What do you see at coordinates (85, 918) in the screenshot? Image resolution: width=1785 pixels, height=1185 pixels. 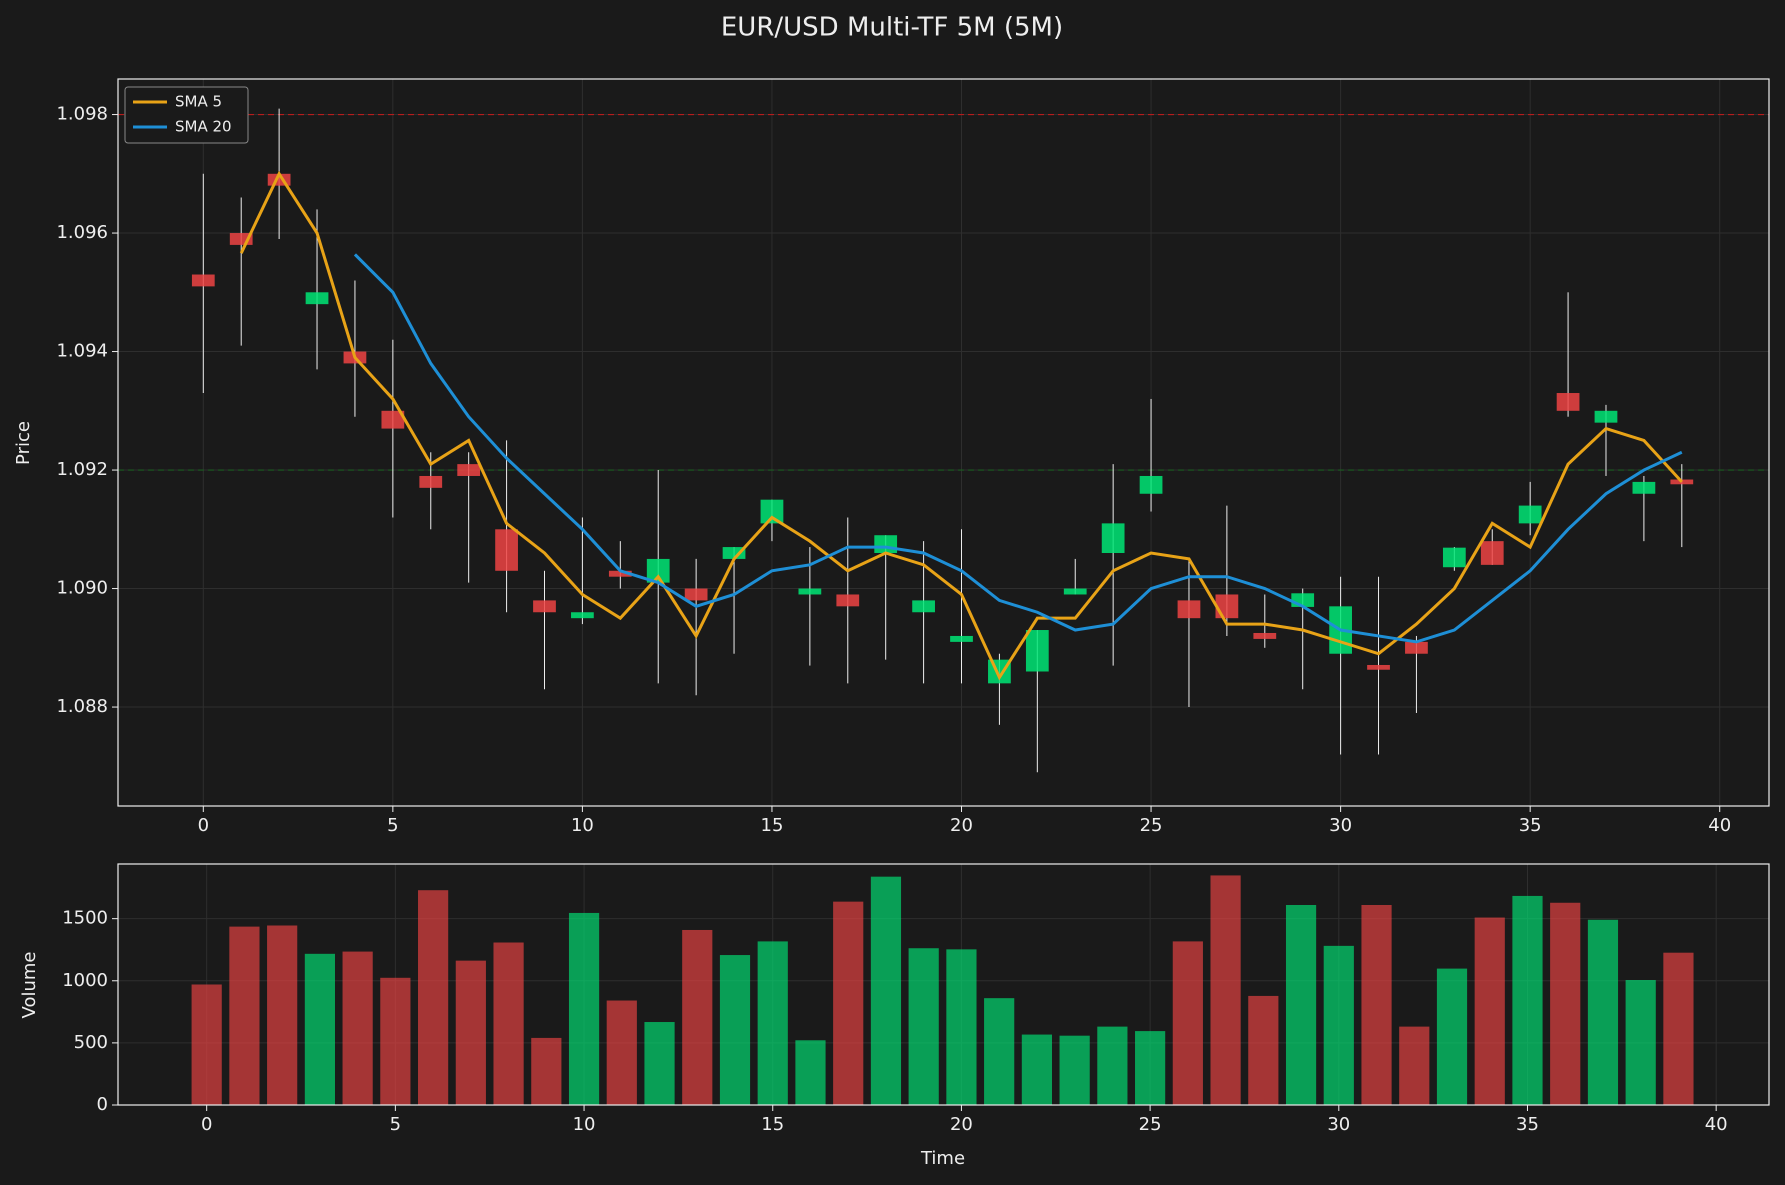 I see `y-tick-label: 1500` at bounding box center [85, 918].